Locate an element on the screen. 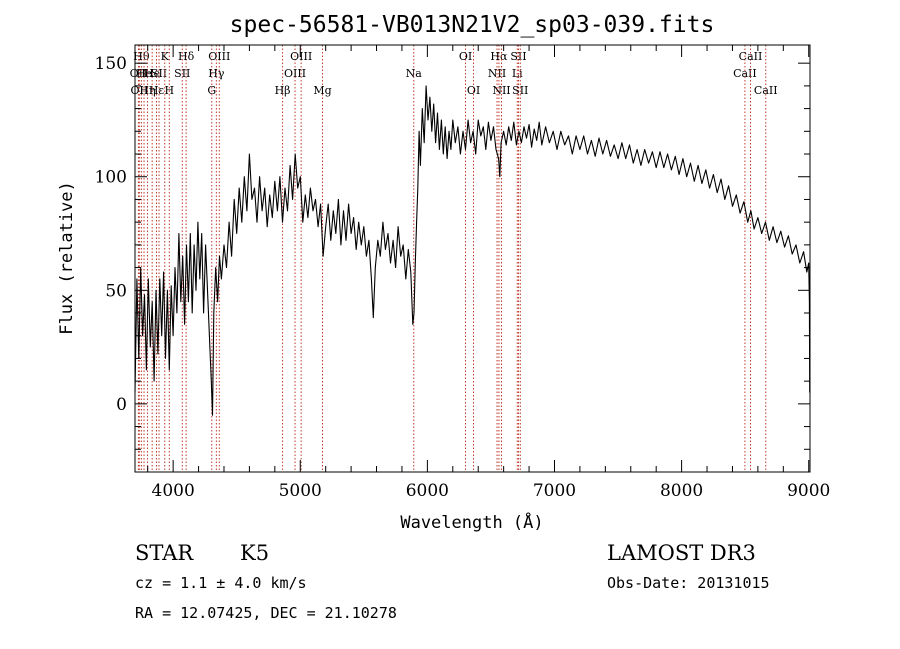  line-marker-label: Hθ is located at coordinates (141, 56).